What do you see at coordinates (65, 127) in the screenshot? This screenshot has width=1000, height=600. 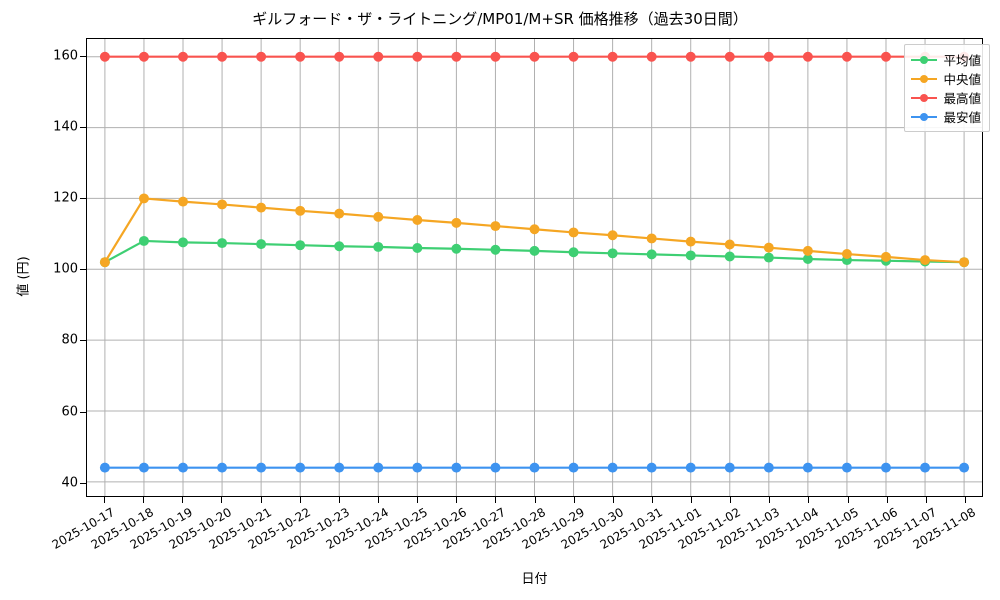 I see `y-tick-label: 140` at bounding box center [65, 127].